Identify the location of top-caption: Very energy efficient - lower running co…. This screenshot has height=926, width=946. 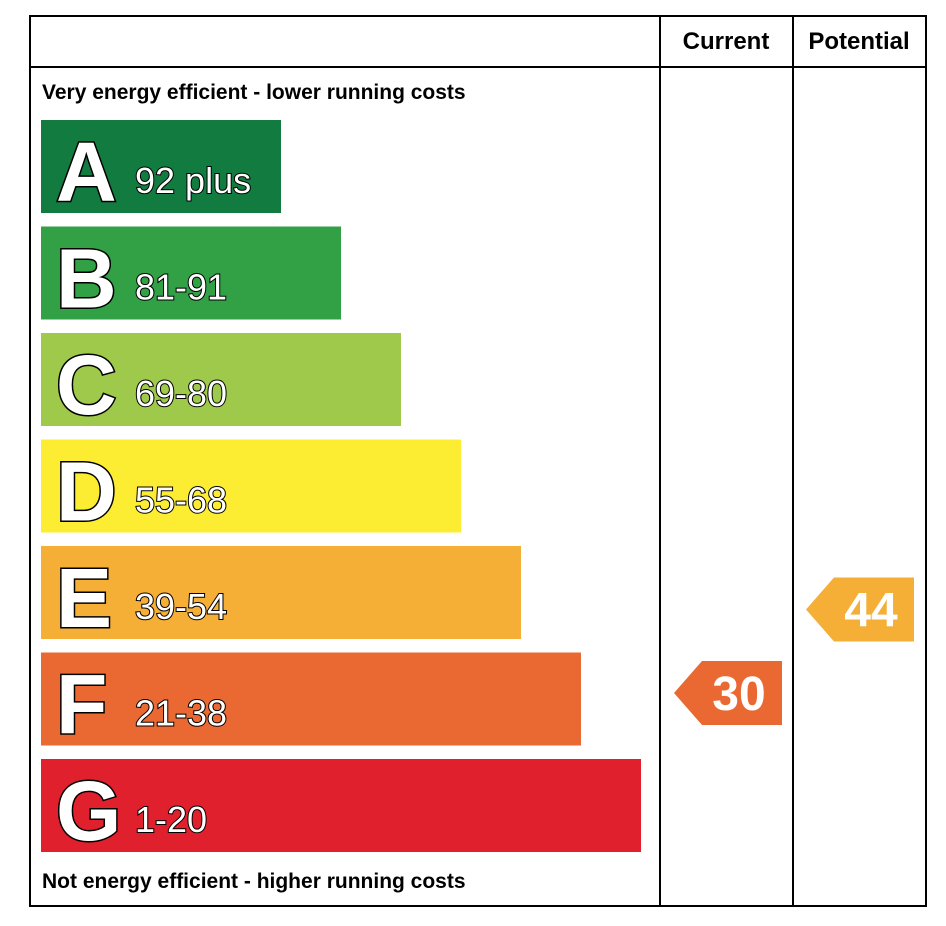
(254, 92).